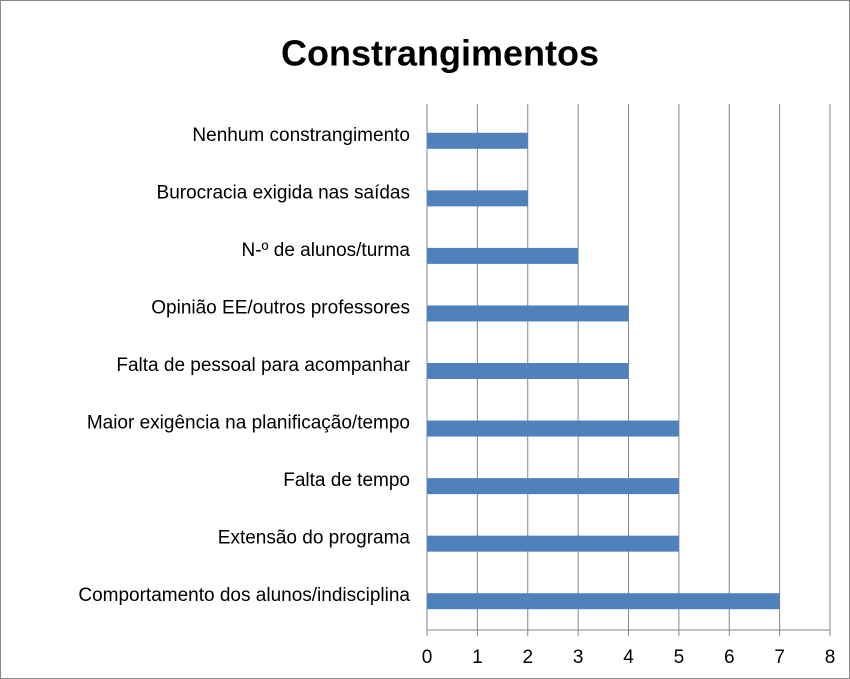 The height and width of the screenshot is (679, 850). I want to click on y-tick-label: Opinião EE/outros professores, so click(280, 307).